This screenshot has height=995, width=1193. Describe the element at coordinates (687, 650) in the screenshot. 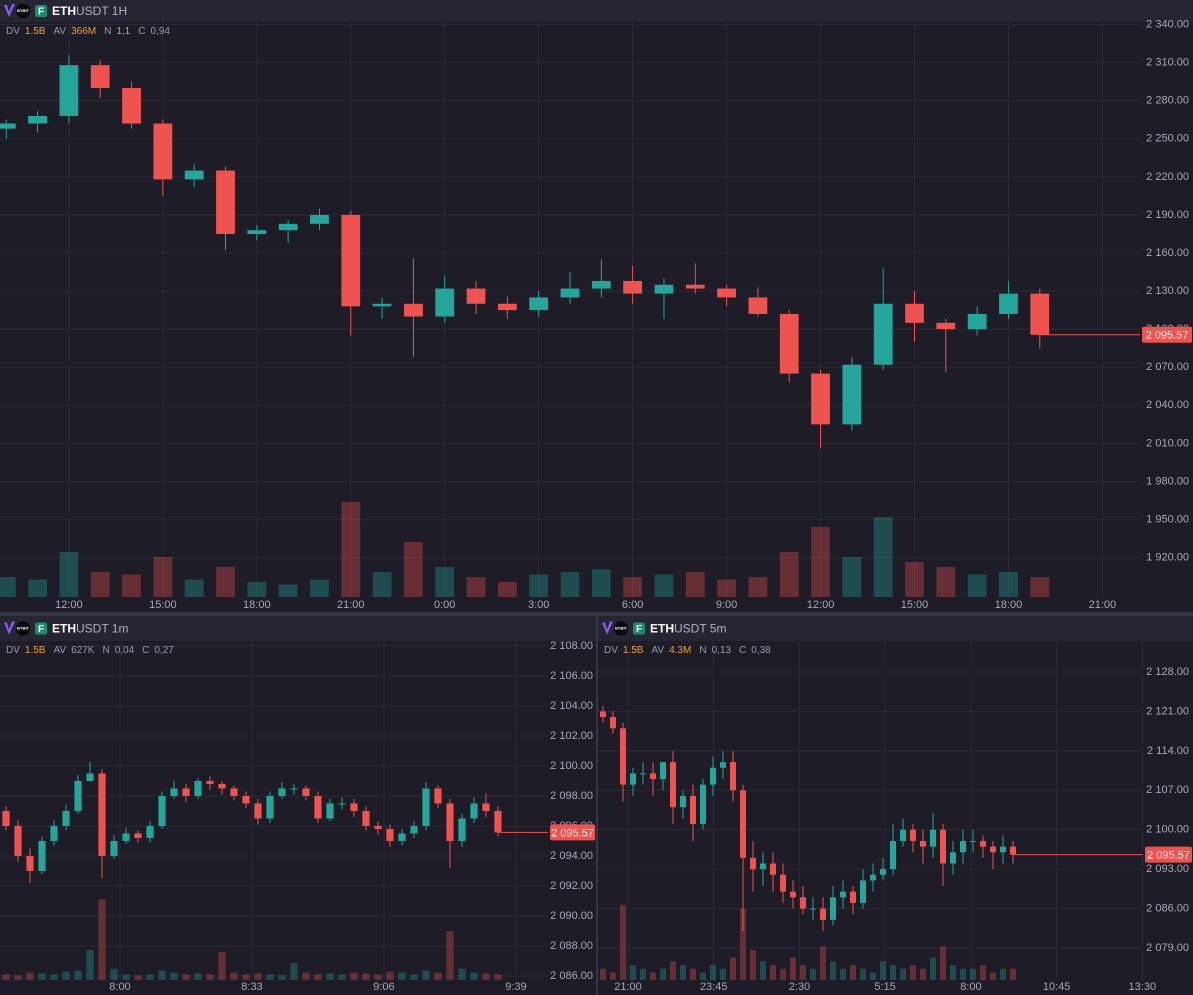

I see `stats-row: DV 1.5B AV 4.3M N 0,13 C 0,38` at that location.